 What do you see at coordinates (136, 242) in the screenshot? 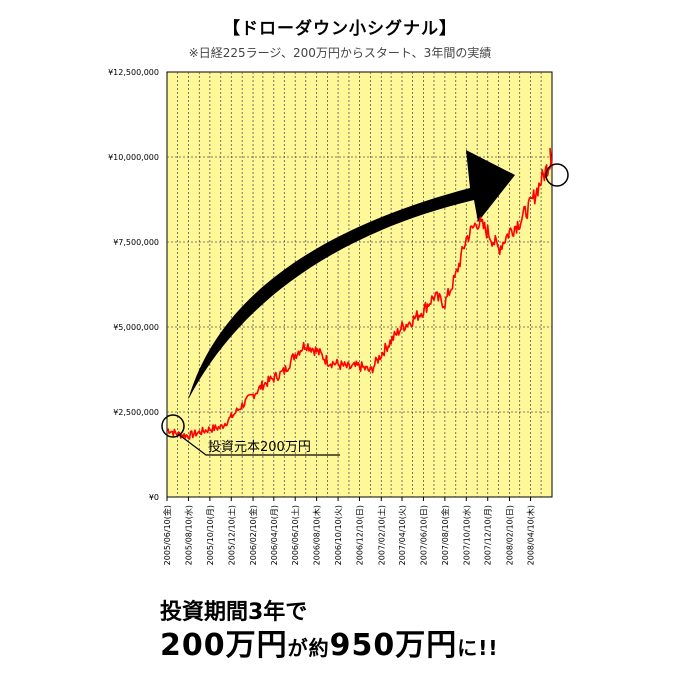
I see `y-tick-label: ¥7,500,000` at bounding box center [136, 242].